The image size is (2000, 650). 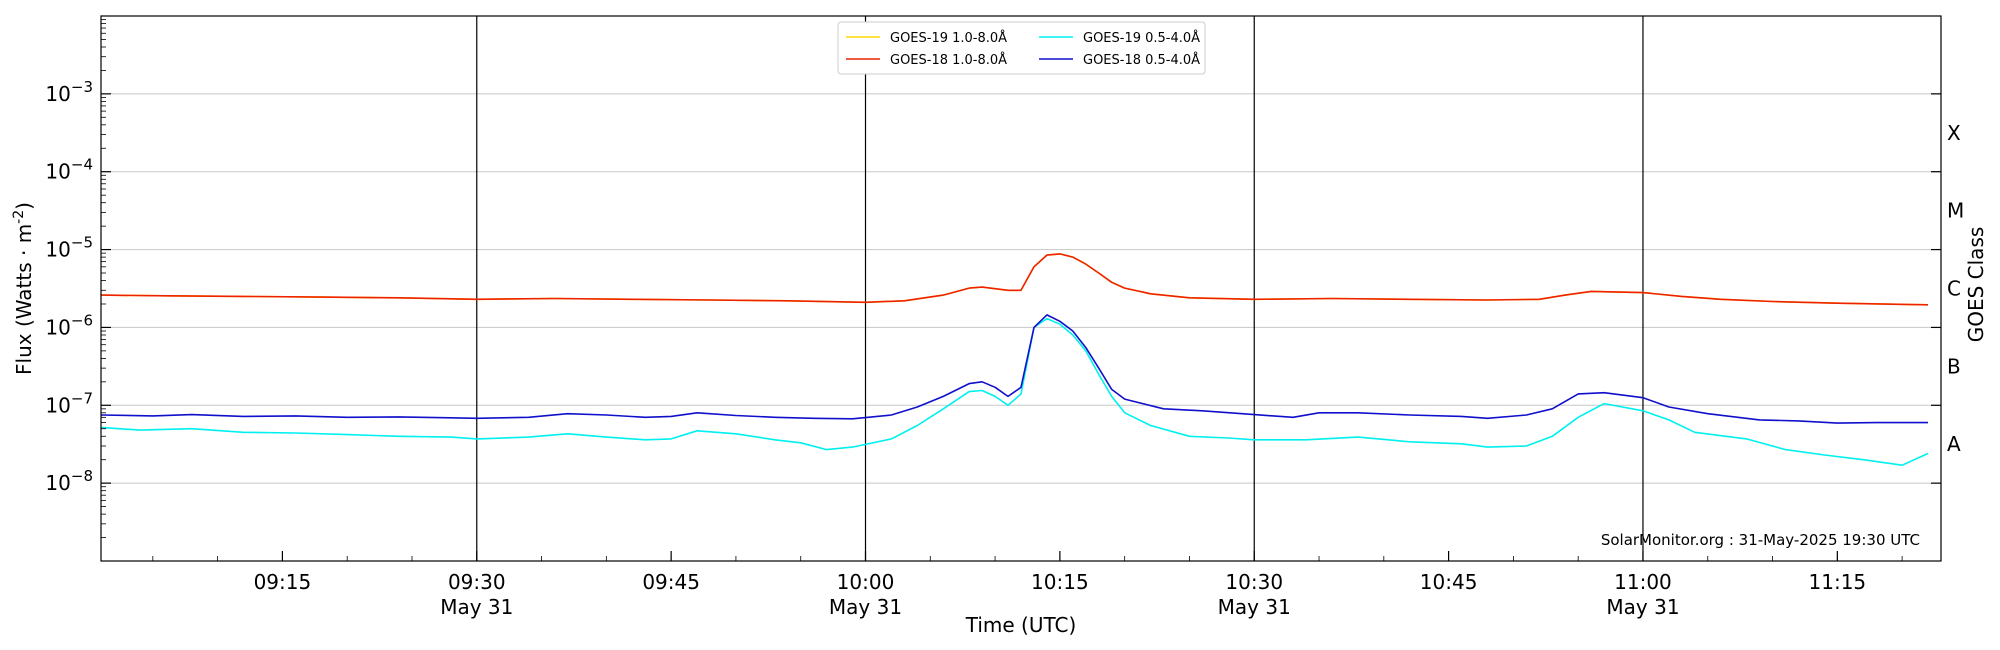 I want to click on goes-class-a: A, so click(x=1954, y=444).